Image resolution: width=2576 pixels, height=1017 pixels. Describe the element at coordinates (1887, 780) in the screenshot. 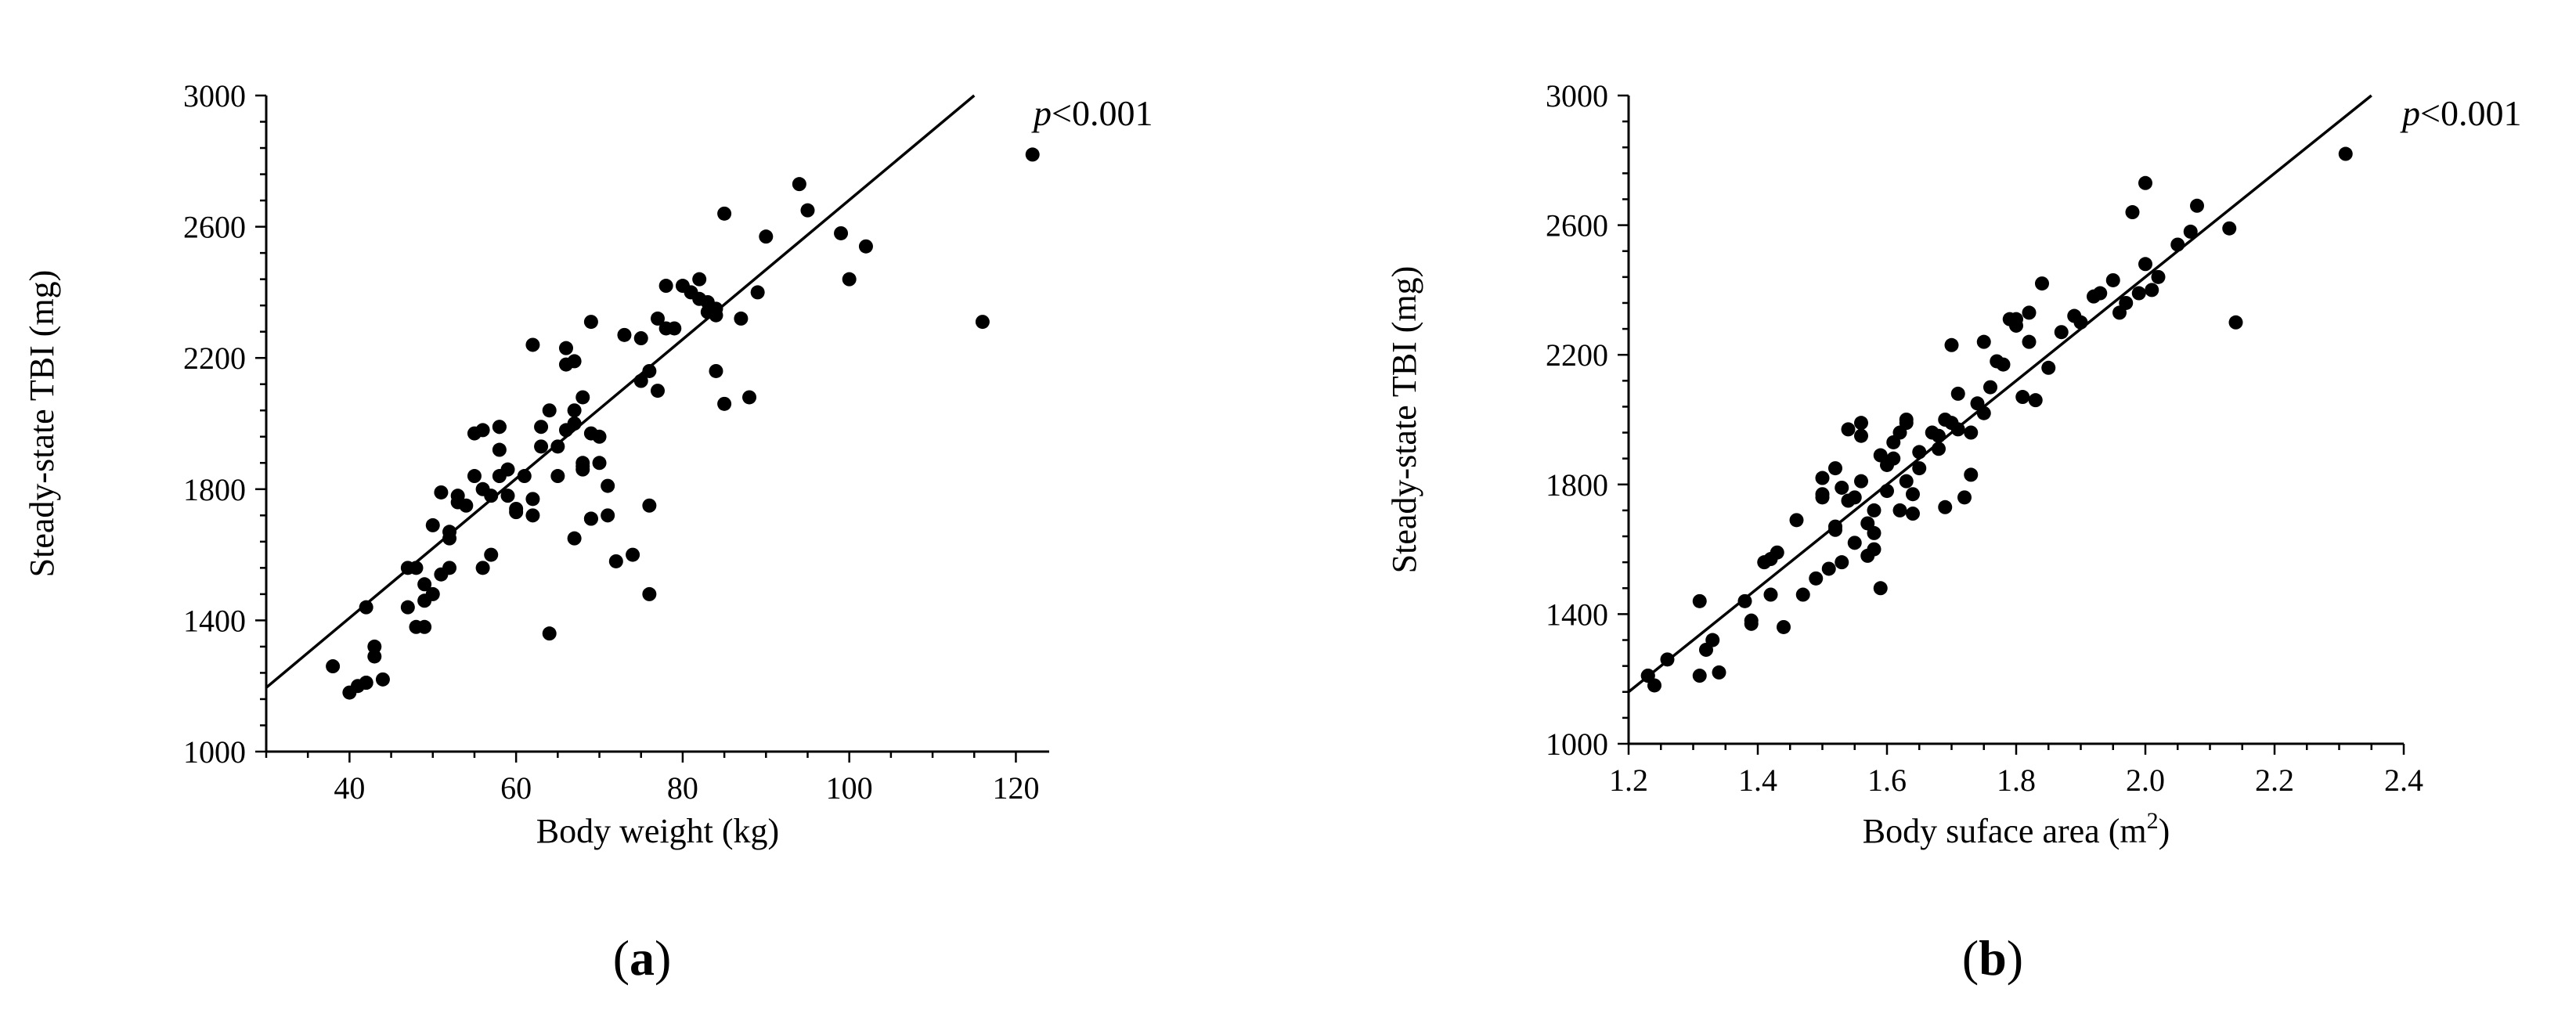

I see `panel-b-x-tick-label: 1.6` at that location.